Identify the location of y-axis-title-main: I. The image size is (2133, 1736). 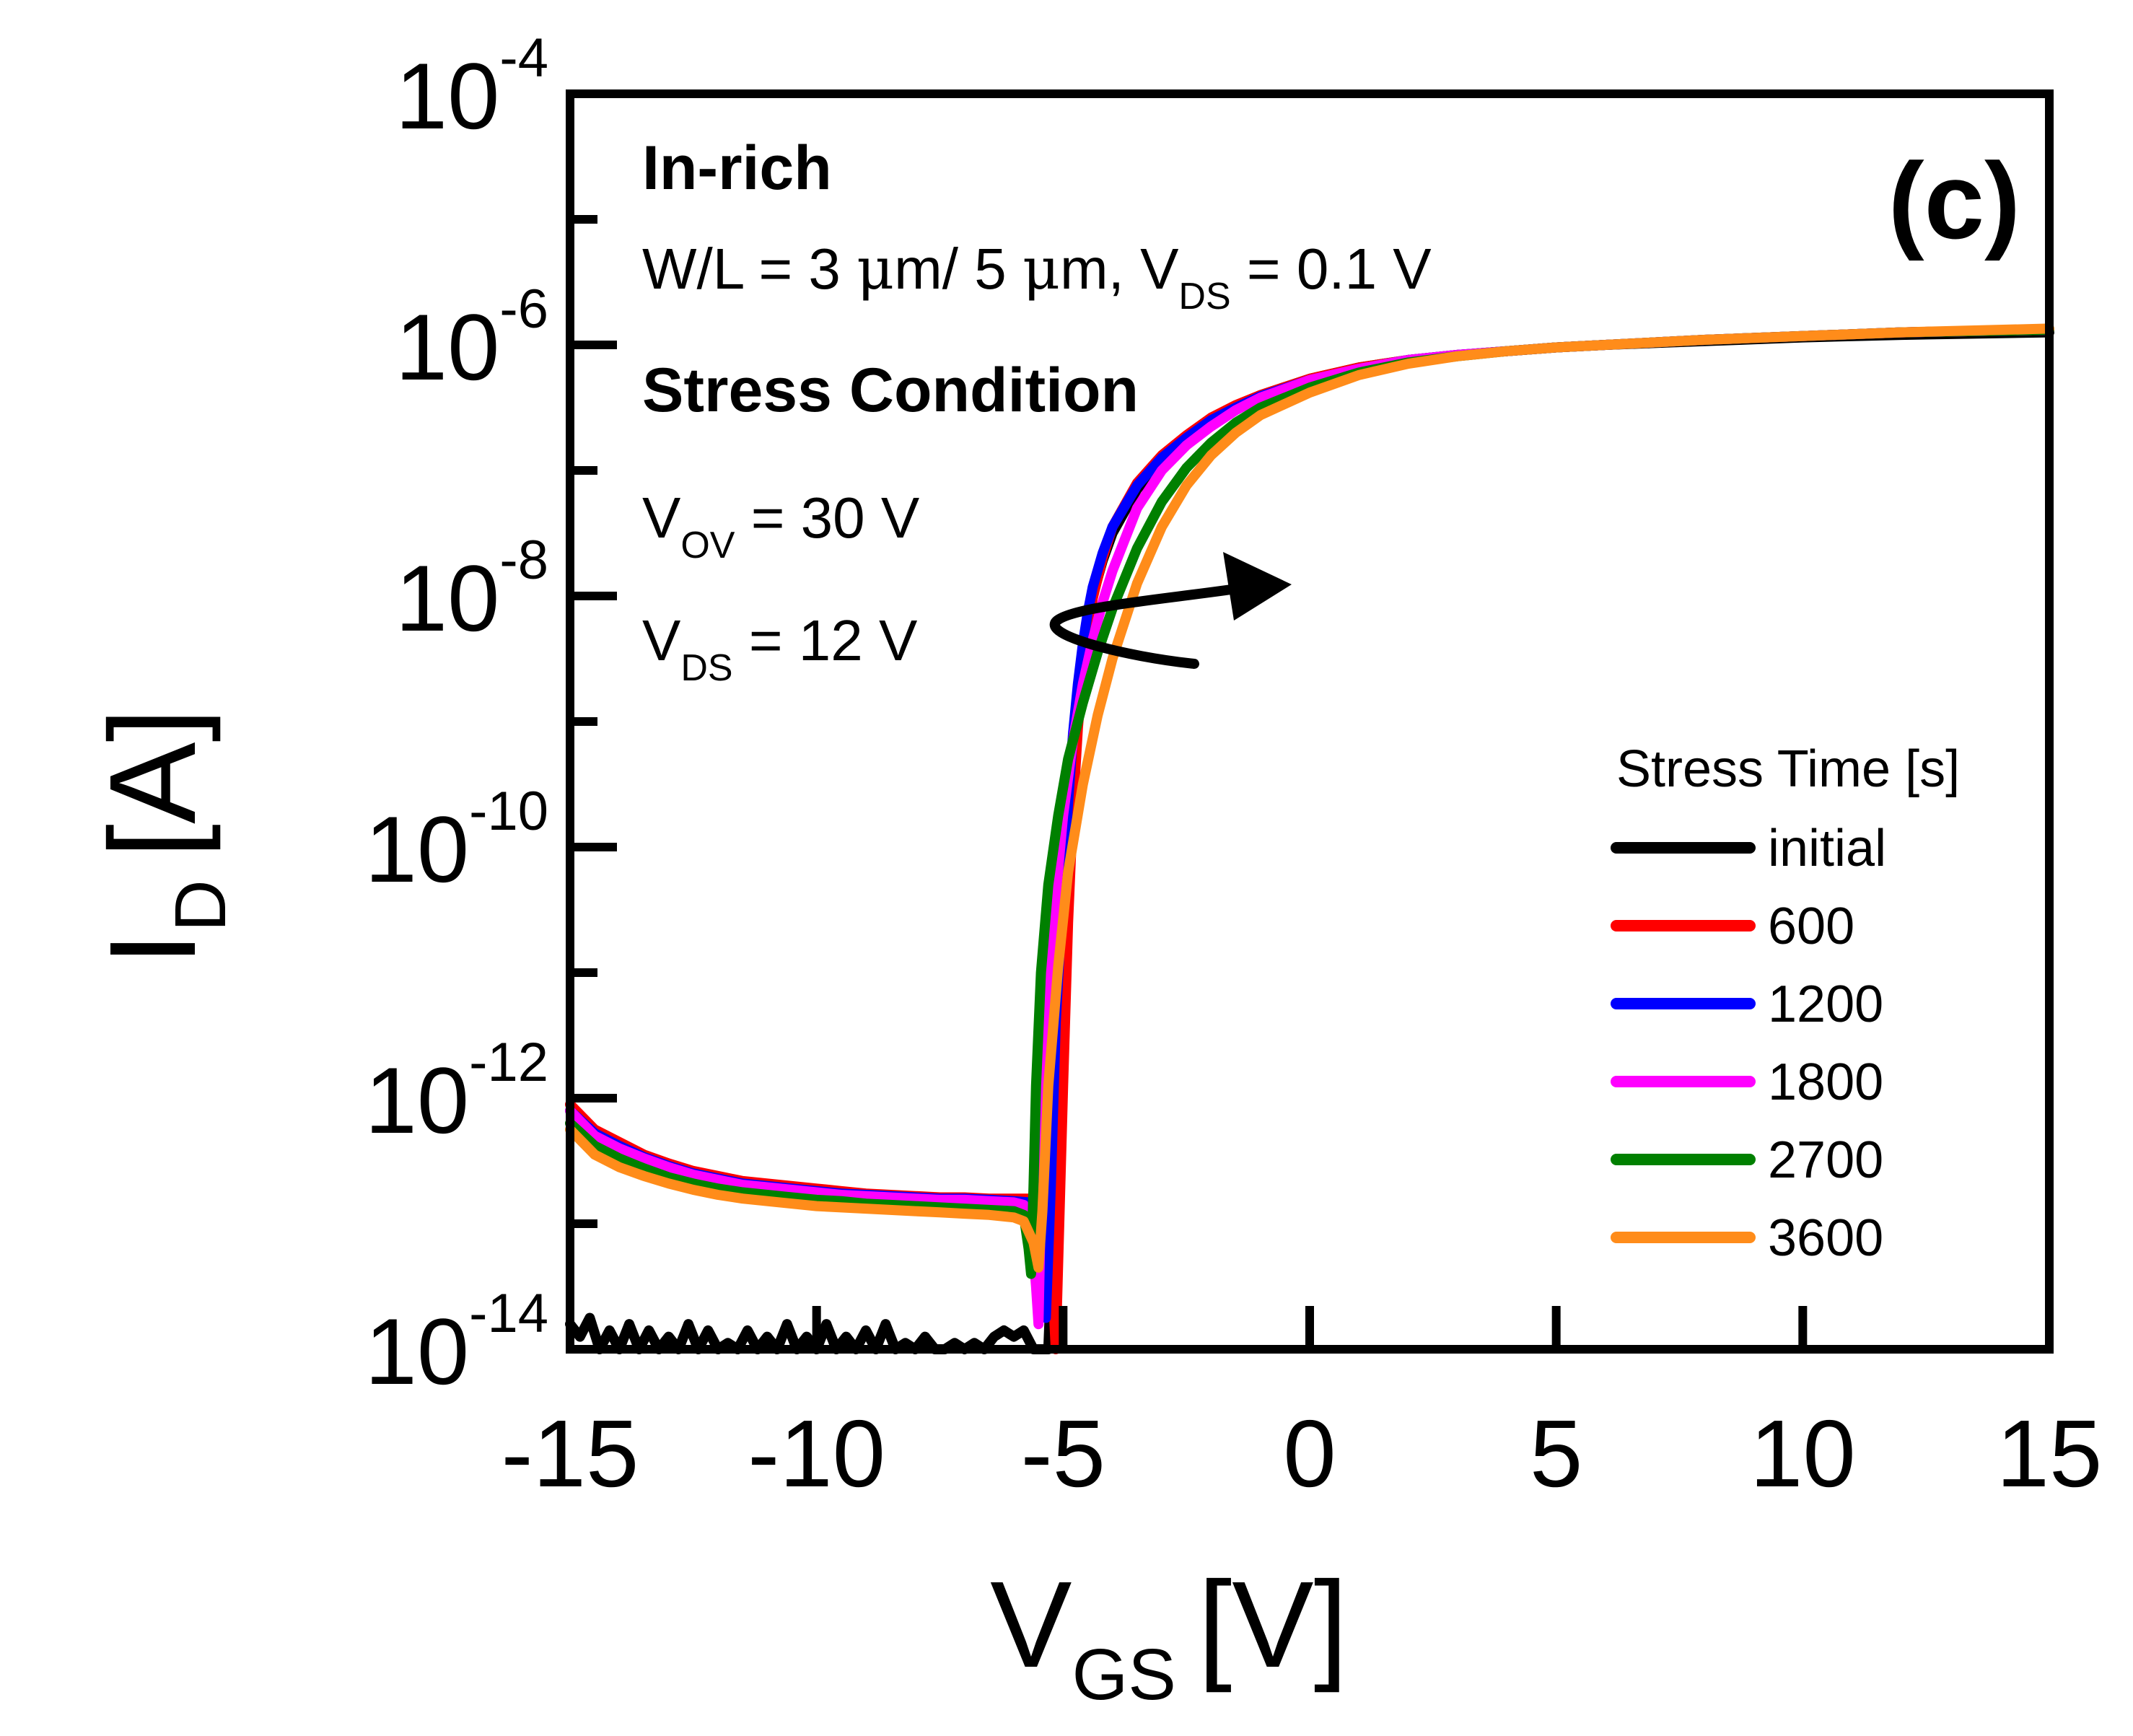
(153, 948).